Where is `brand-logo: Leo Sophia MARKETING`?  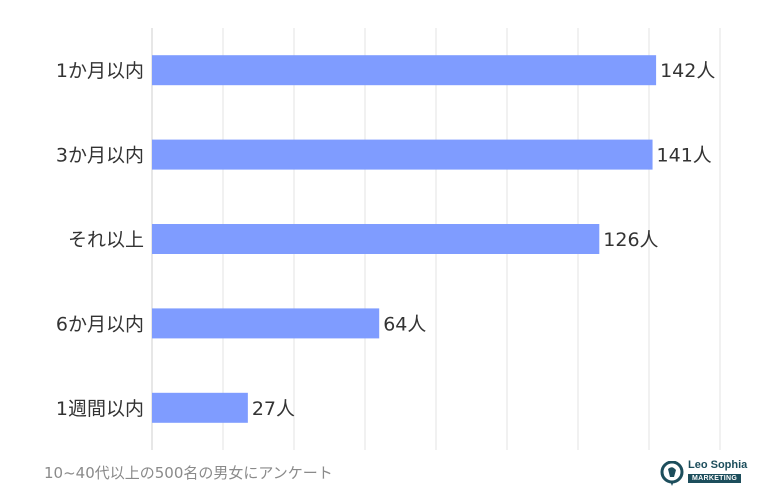 brand-logo: Leo Sophia MARKETING is located at coordinates (705, 474).